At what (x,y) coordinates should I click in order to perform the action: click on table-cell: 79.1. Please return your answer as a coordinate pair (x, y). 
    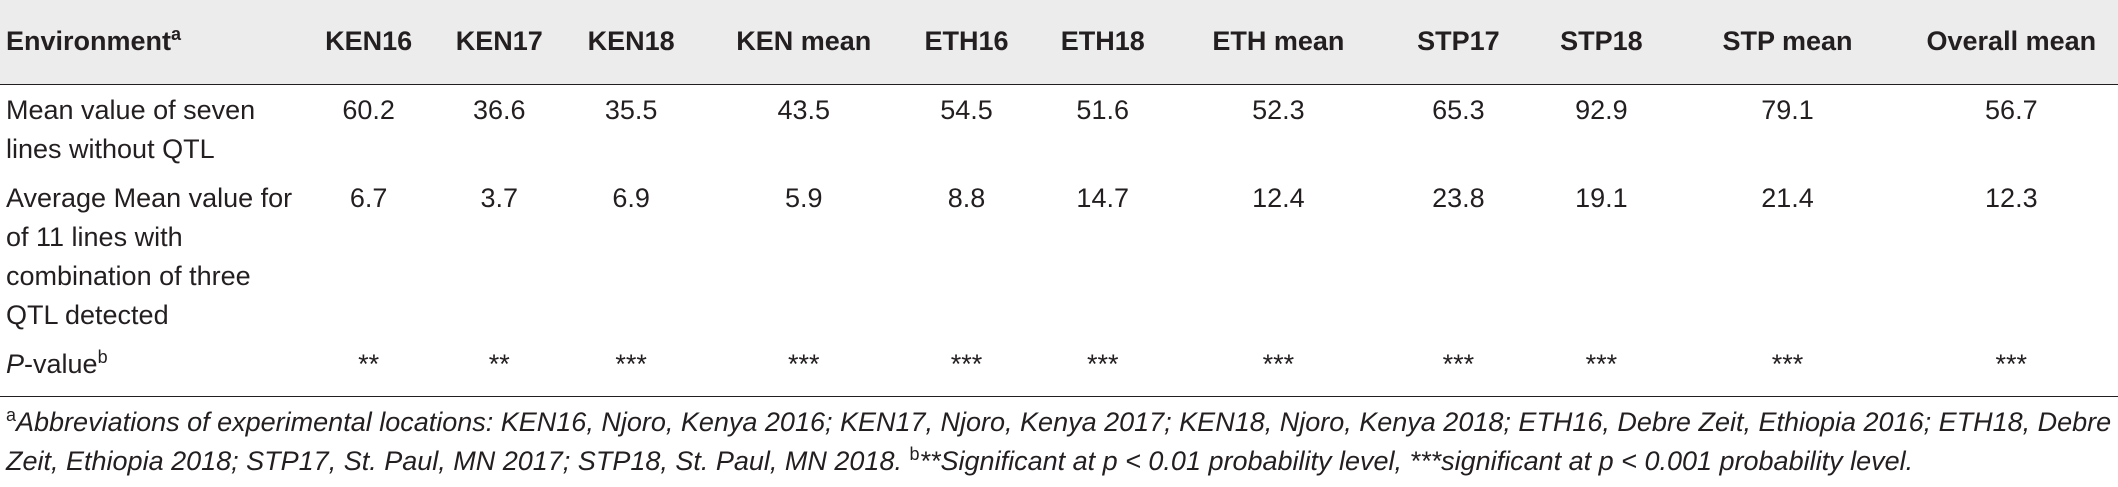
    Looking at the image, I should click on (1787, 109).